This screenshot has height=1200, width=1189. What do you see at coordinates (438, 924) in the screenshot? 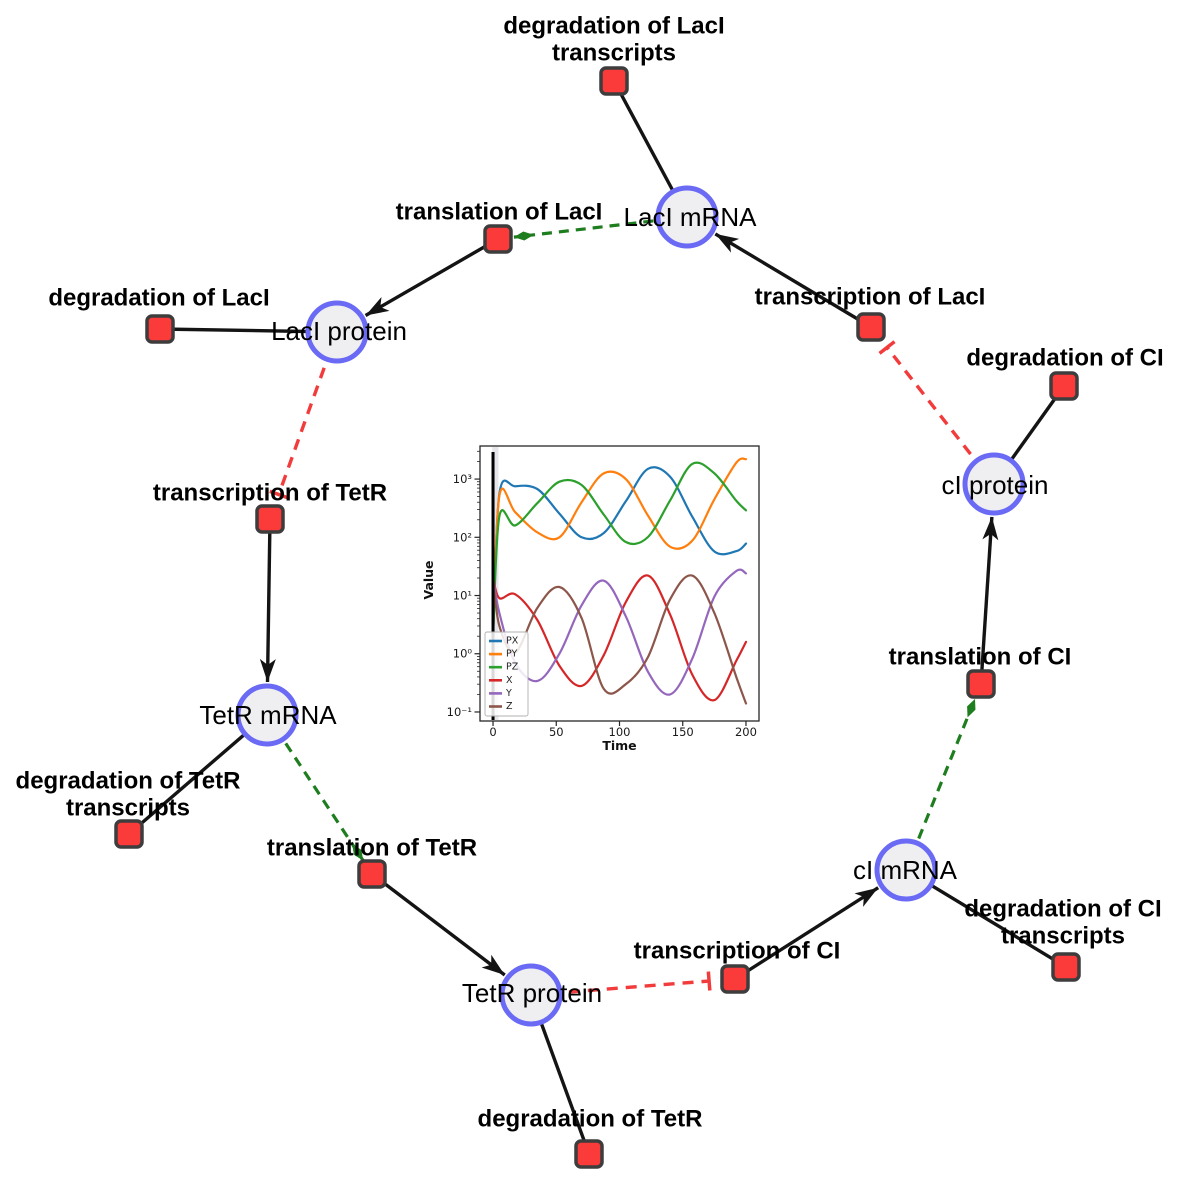
I see `edge-translation-tetr-to-tetr-protein` at bounding box center [438, 924].